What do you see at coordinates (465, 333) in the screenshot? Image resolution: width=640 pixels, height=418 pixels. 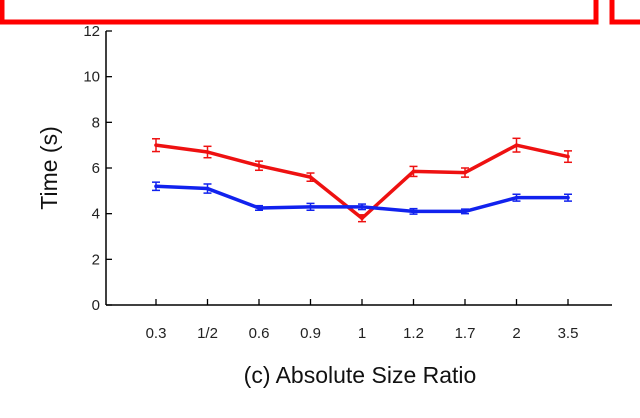 I see `x-tick-label: 1.7` at bounding box center [465, 333].